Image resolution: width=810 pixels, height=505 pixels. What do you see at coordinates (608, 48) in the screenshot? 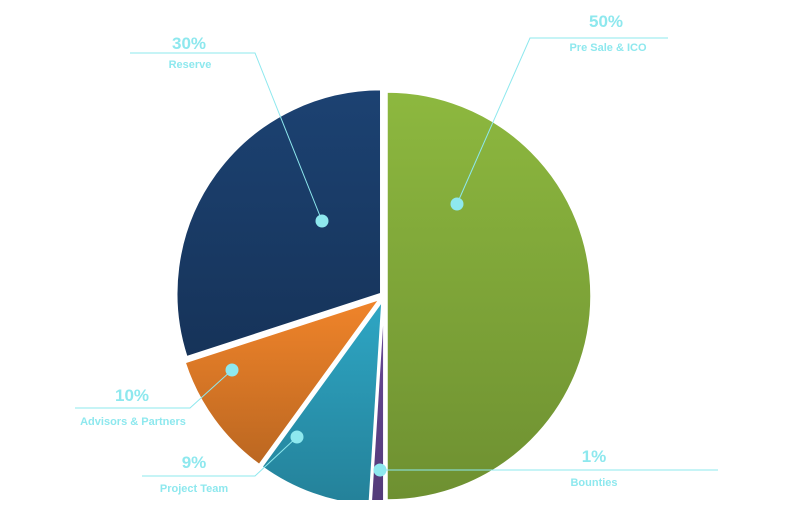
I see `slice-label-pre-sale: Pre Sale & ICO` at bounding box center [608, 48].